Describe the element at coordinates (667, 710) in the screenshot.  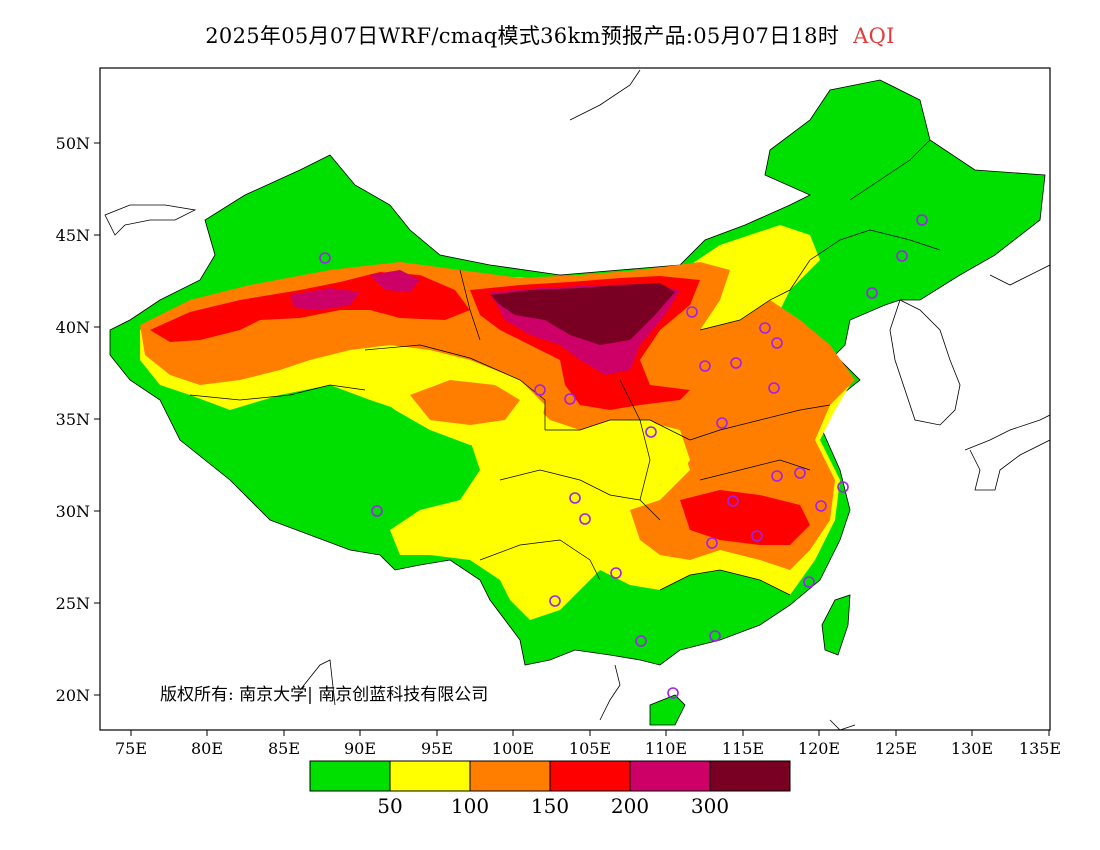
I see `hainan-island` at that location.